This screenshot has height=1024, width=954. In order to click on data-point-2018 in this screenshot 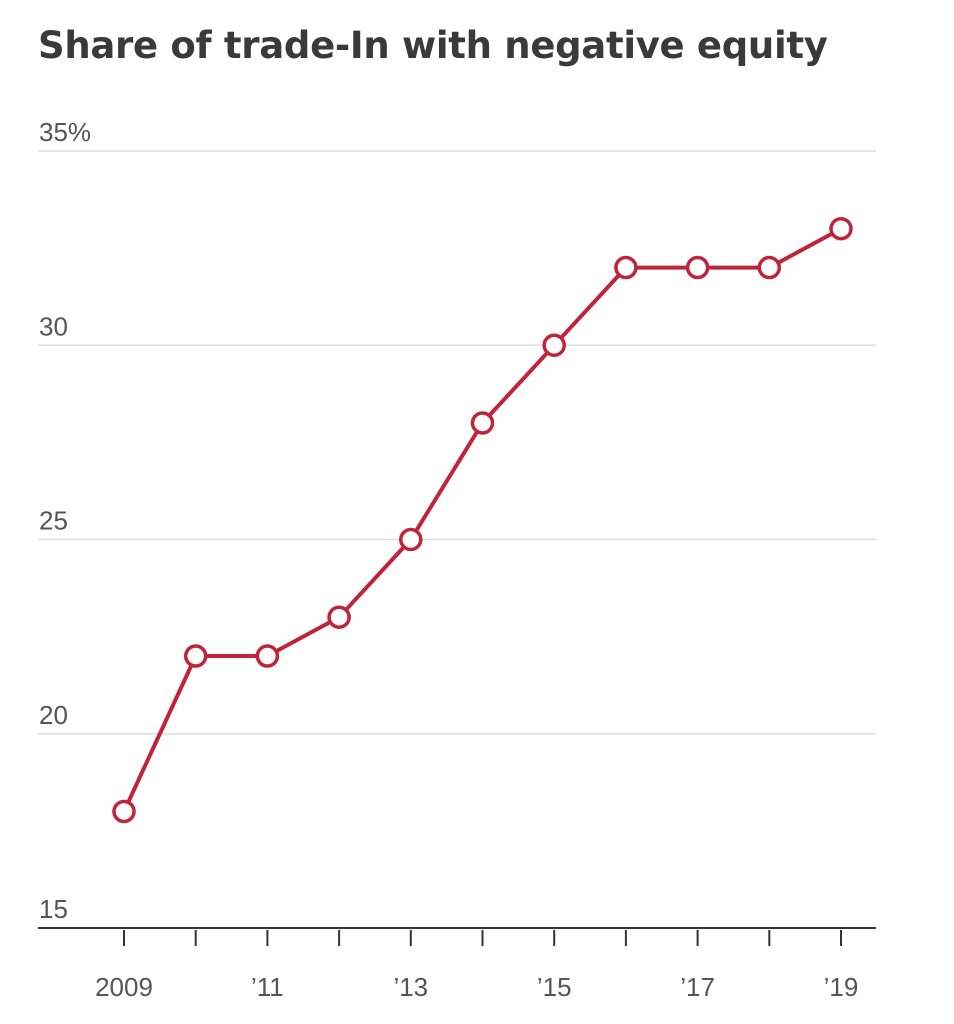, I will do `click(769, 267)`.